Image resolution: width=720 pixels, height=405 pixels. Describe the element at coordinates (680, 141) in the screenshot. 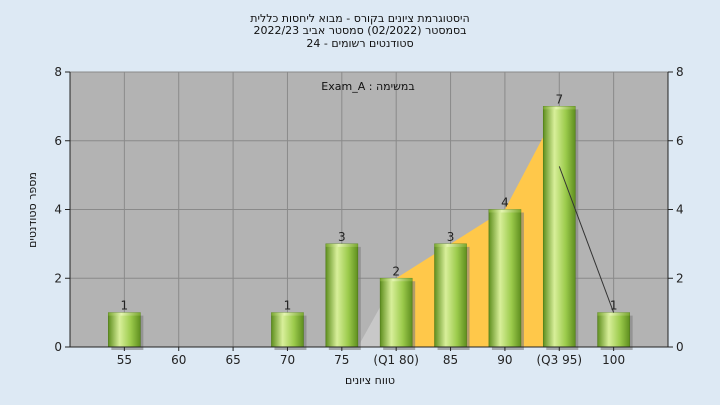

I see `y-tick-label-right: 6` at that location.